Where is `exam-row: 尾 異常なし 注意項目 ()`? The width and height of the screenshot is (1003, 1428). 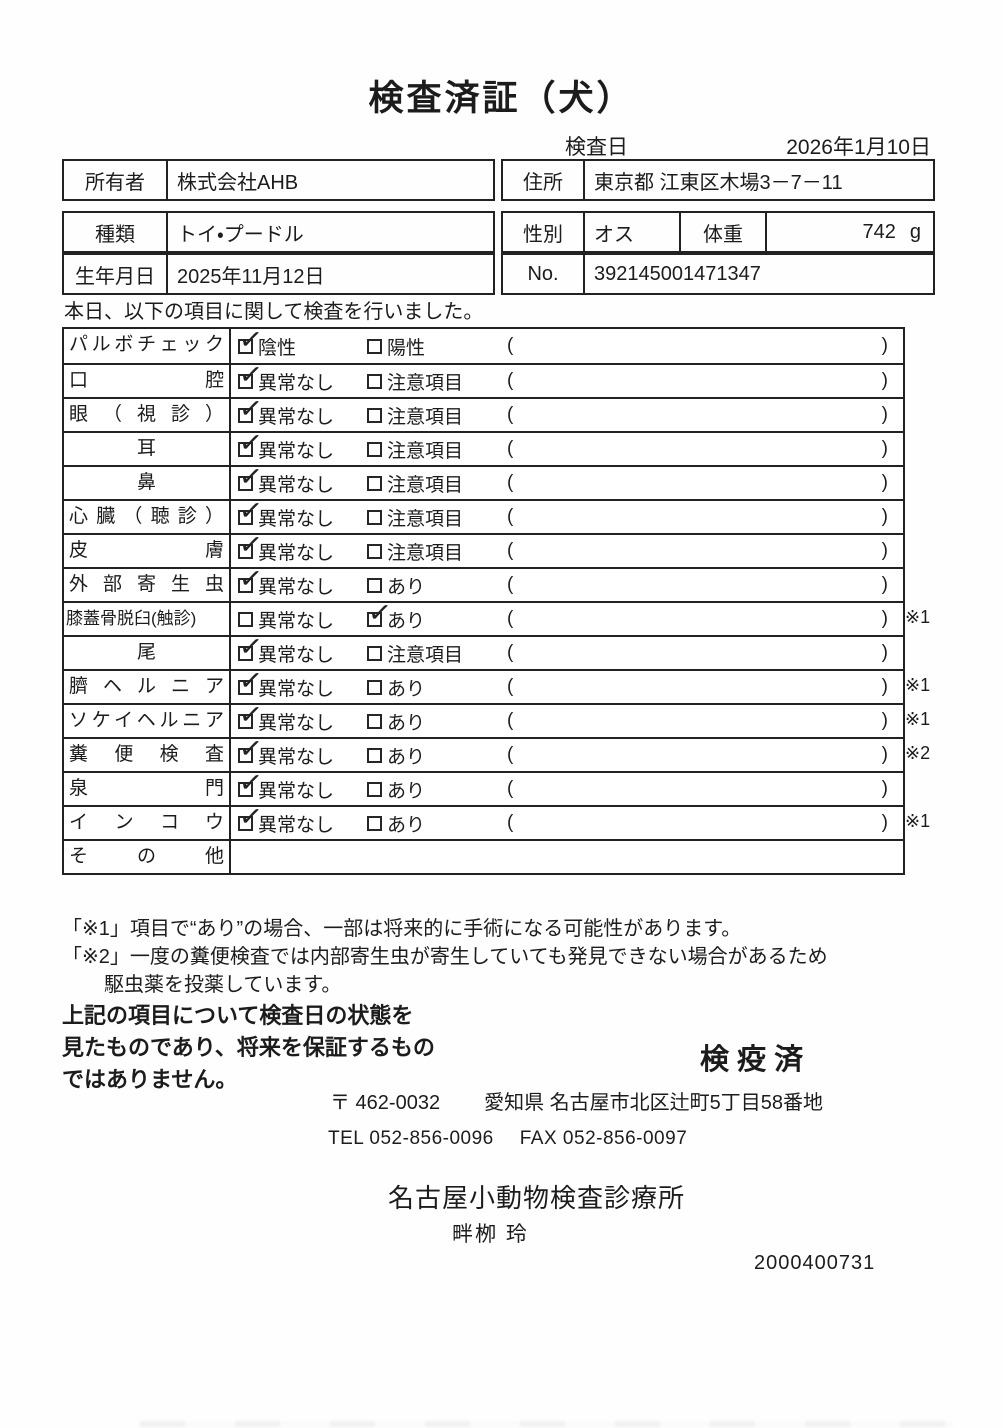 exam-row: 尾 異常なし 注意項目 () is located at coordinates (483, 652).